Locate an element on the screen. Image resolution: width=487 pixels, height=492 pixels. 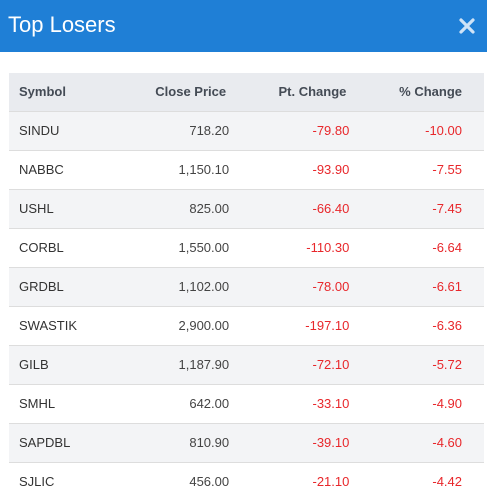
cell-close-price: 825.00 is located at coordinates (173, 208).